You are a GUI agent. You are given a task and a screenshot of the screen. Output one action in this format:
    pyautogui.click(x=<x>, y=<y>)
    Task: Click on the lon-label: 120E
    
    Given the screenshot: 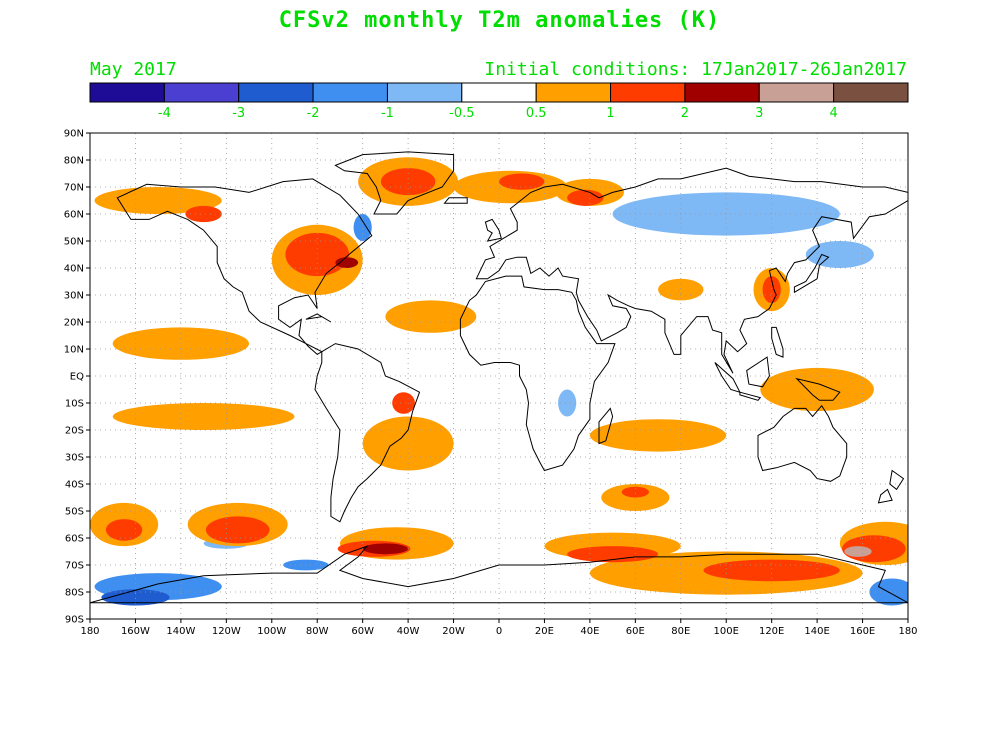 What is the action you would take?
    pyautogui.click(x=771, y=631)
    